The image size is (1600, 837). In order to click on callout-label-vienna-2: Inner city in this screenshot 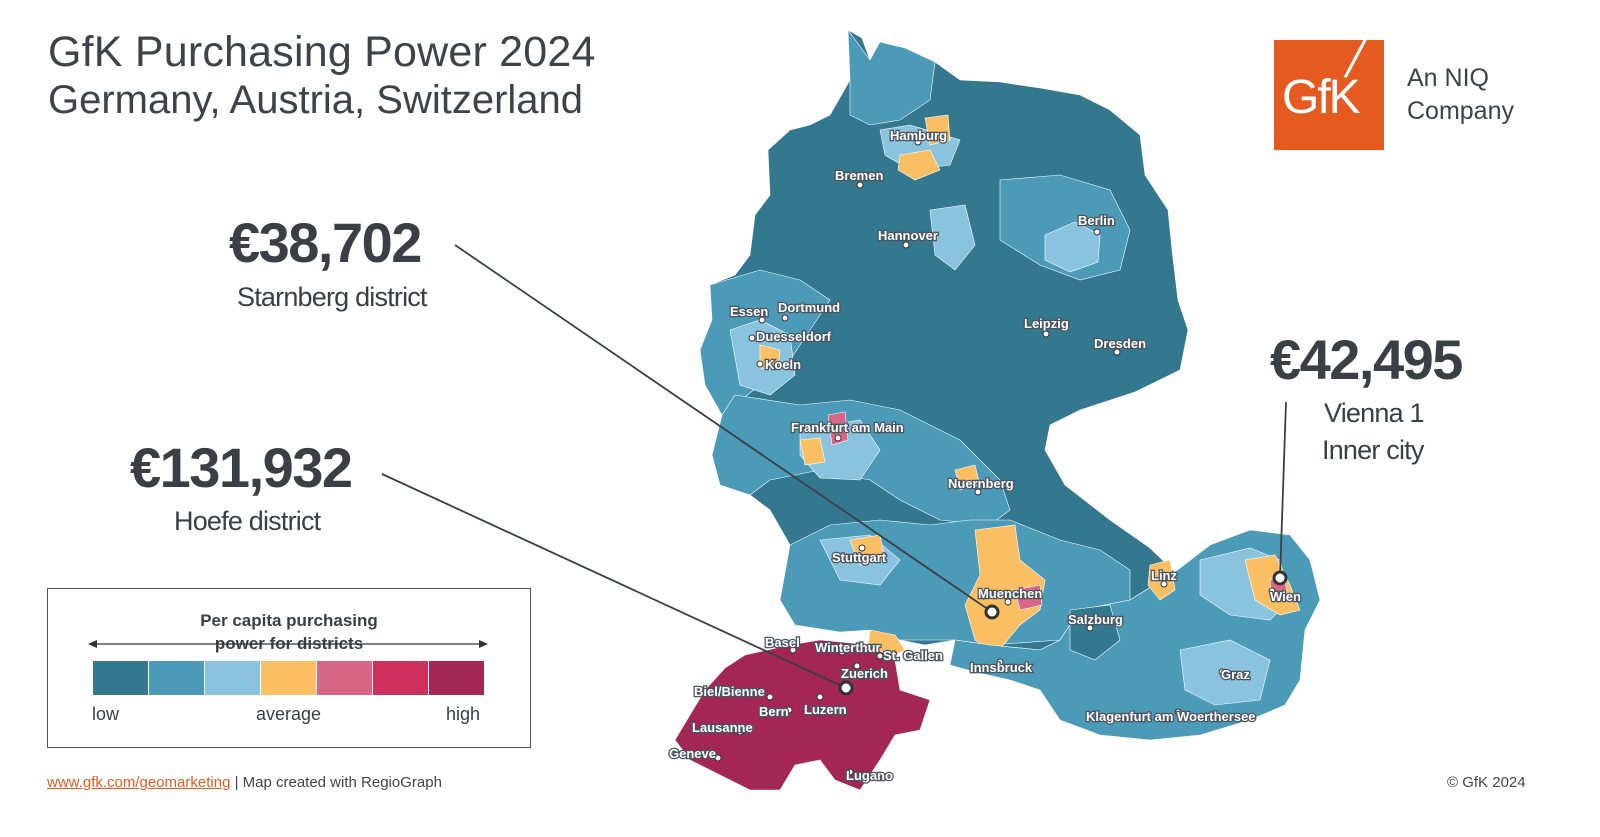, I will do `click(1373, 450)`.